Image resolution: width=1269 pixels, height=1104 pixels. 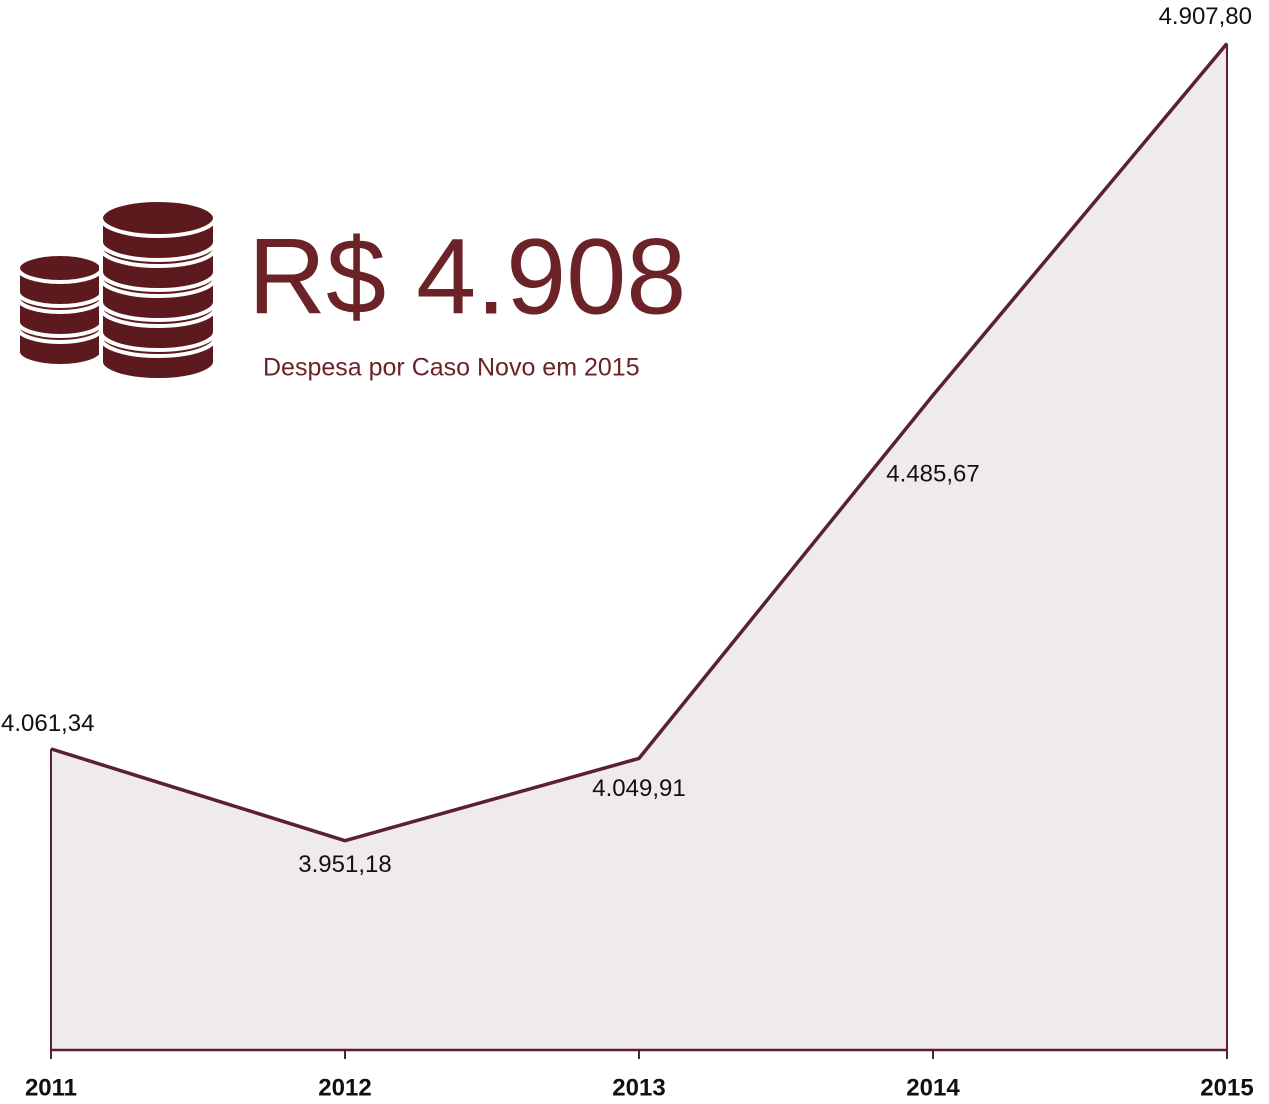 I want to click on subtitle: Despesa por Caso Novo em 2015, so click(x=451, y=368).